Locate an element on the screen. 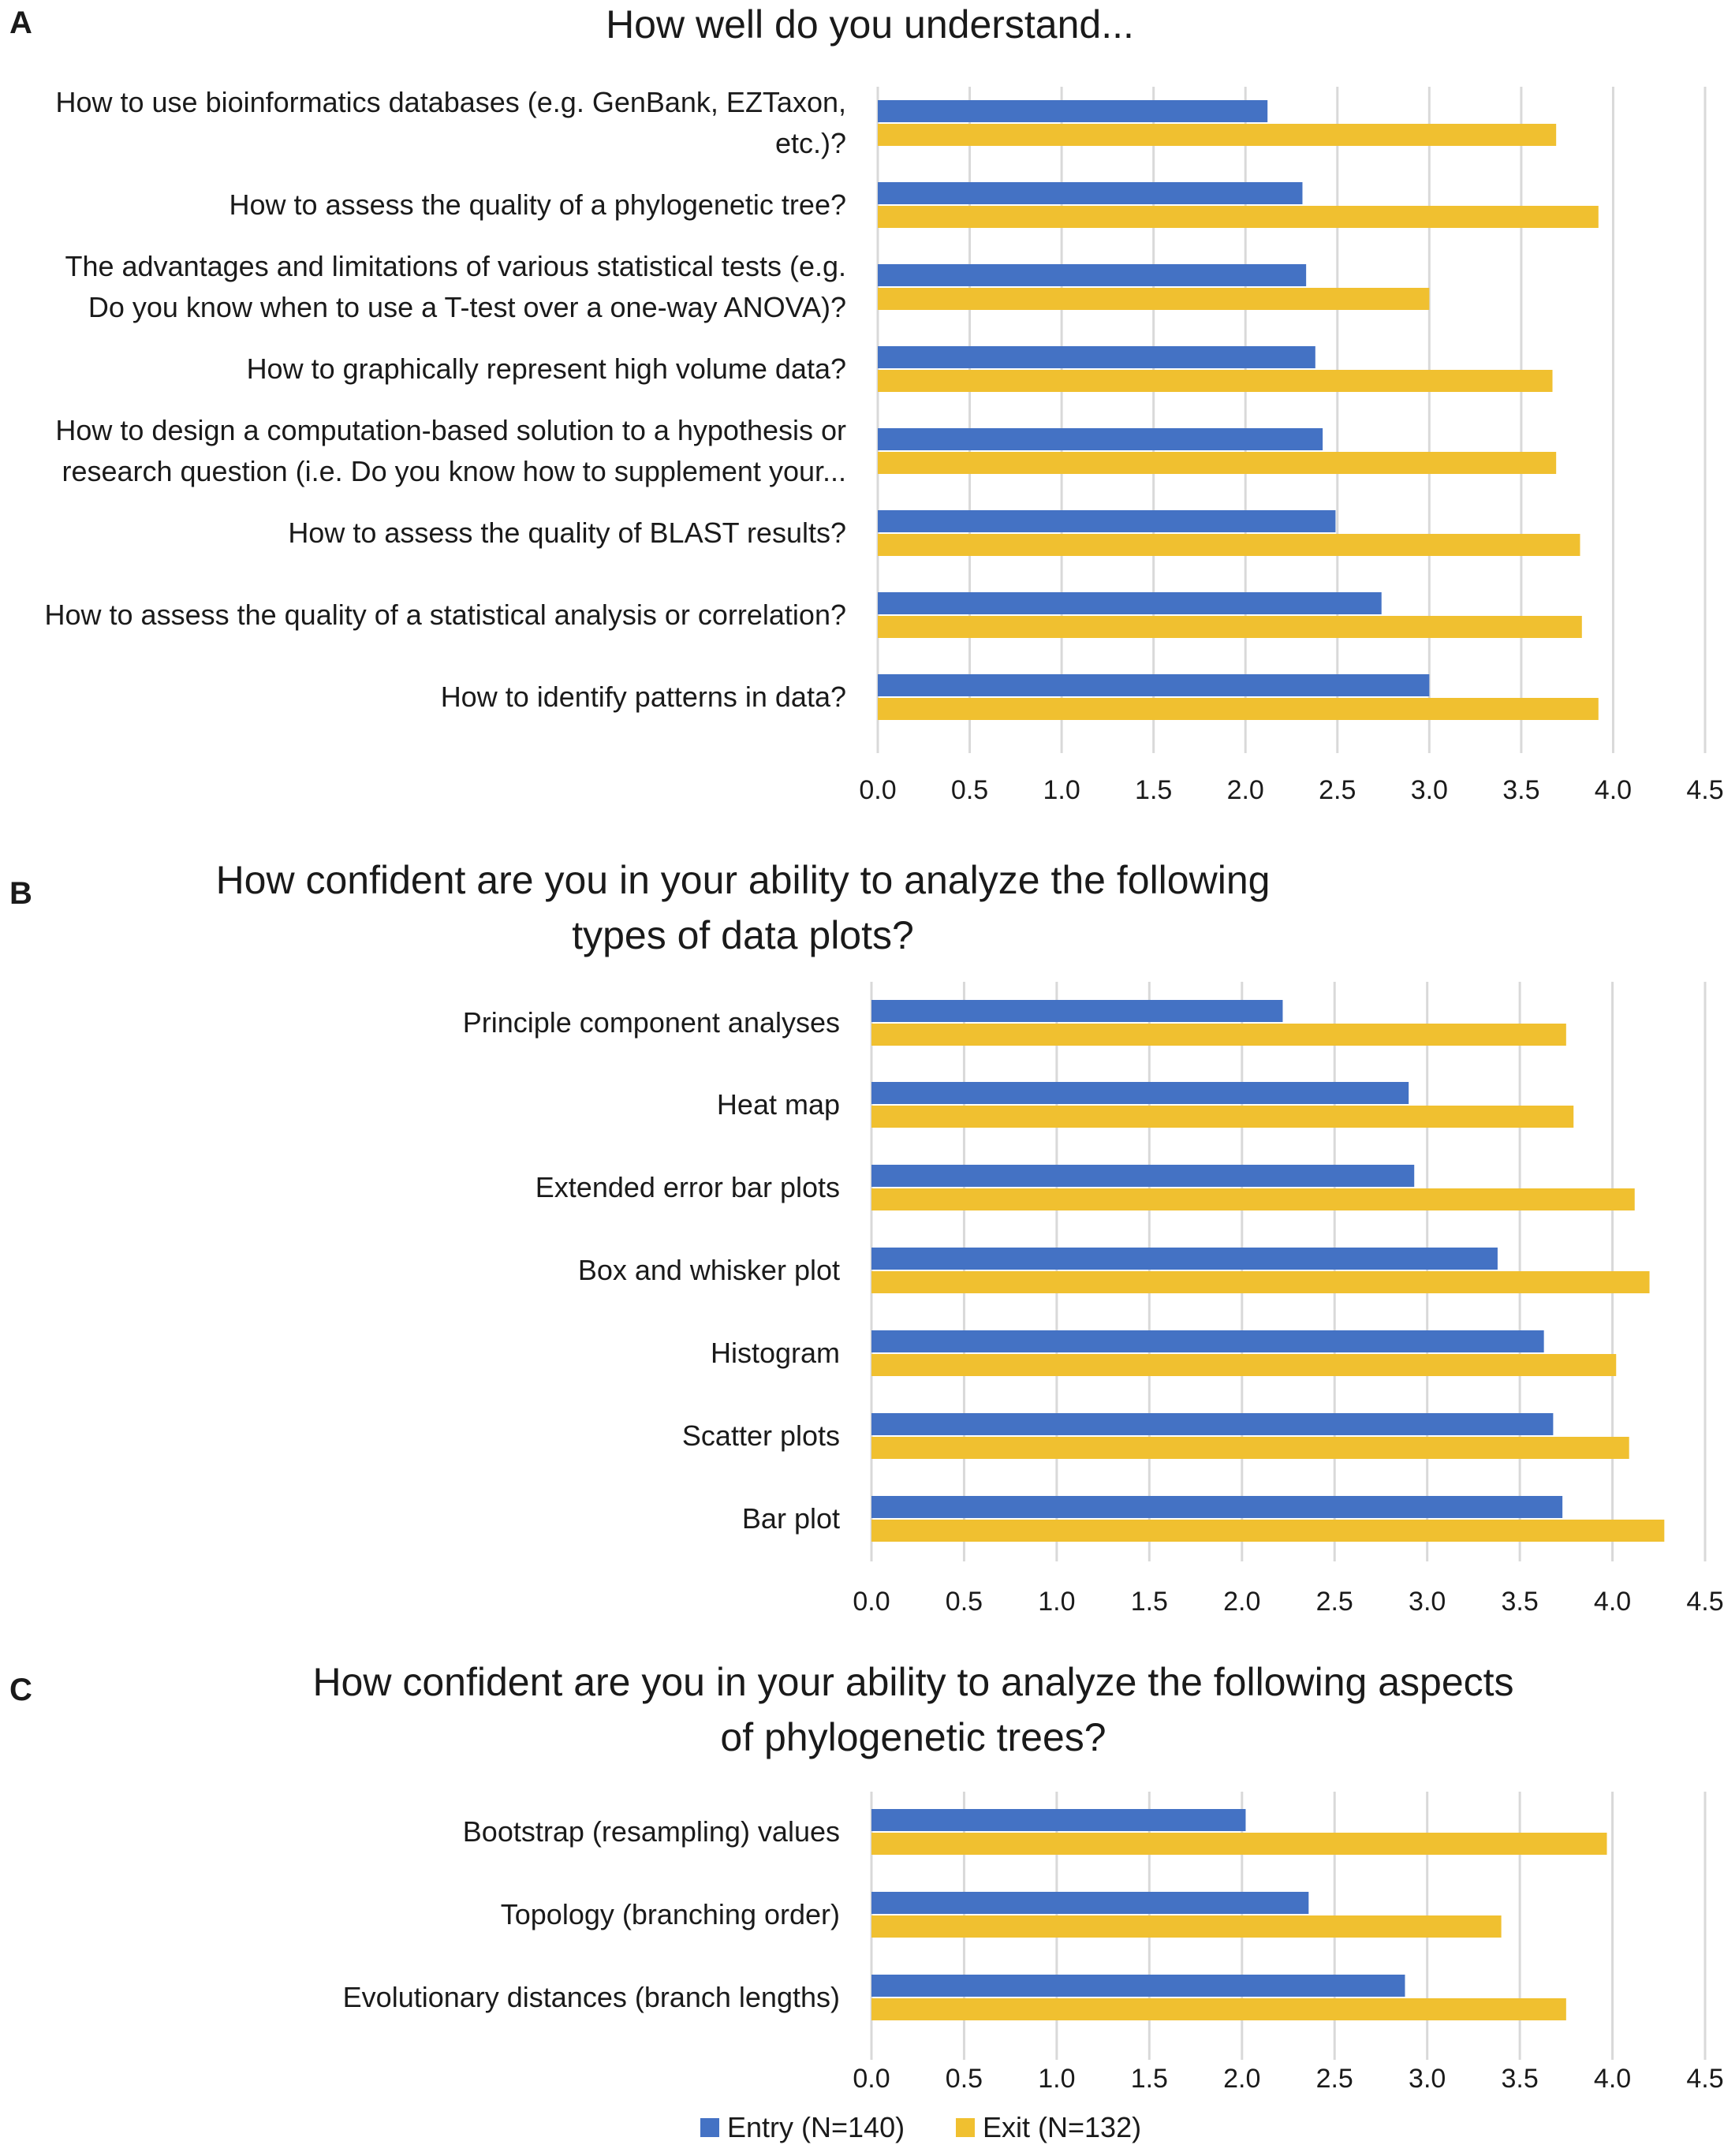  legend-swatch-entry is located at coordinates (709, 2128).